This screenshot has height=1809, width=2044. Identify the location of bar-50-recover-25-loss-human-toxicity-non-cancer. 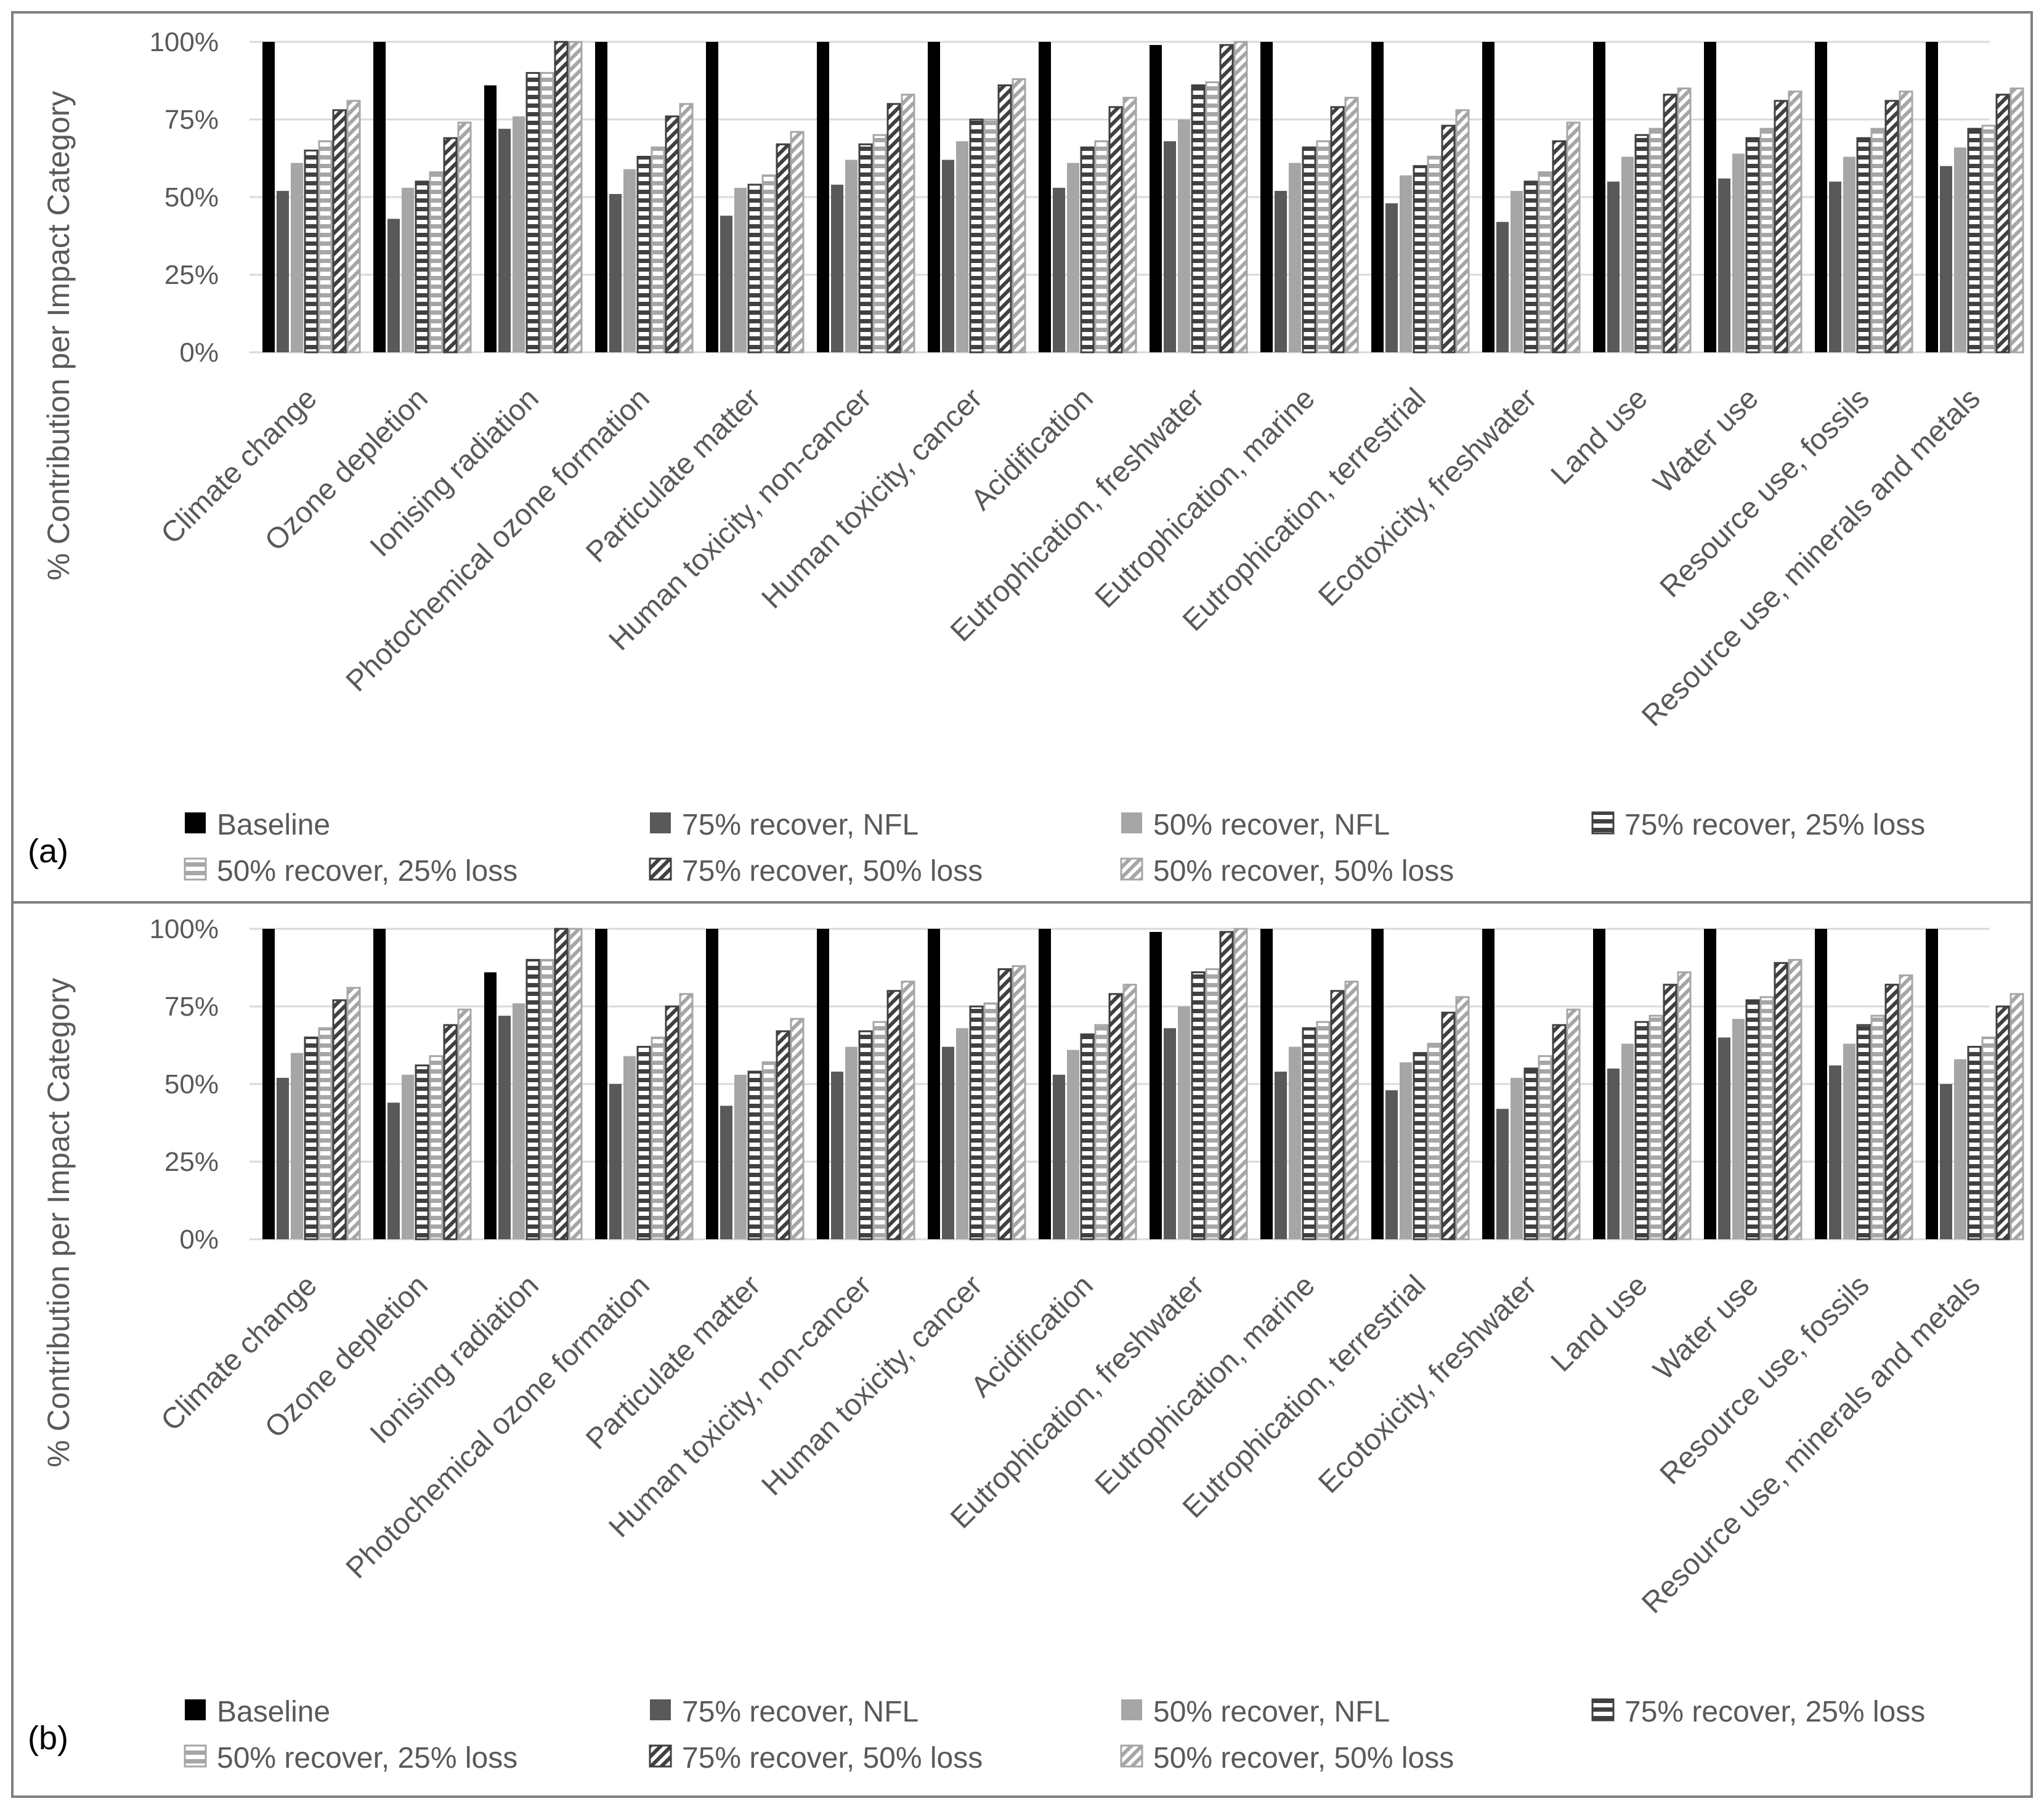
(880, 244).